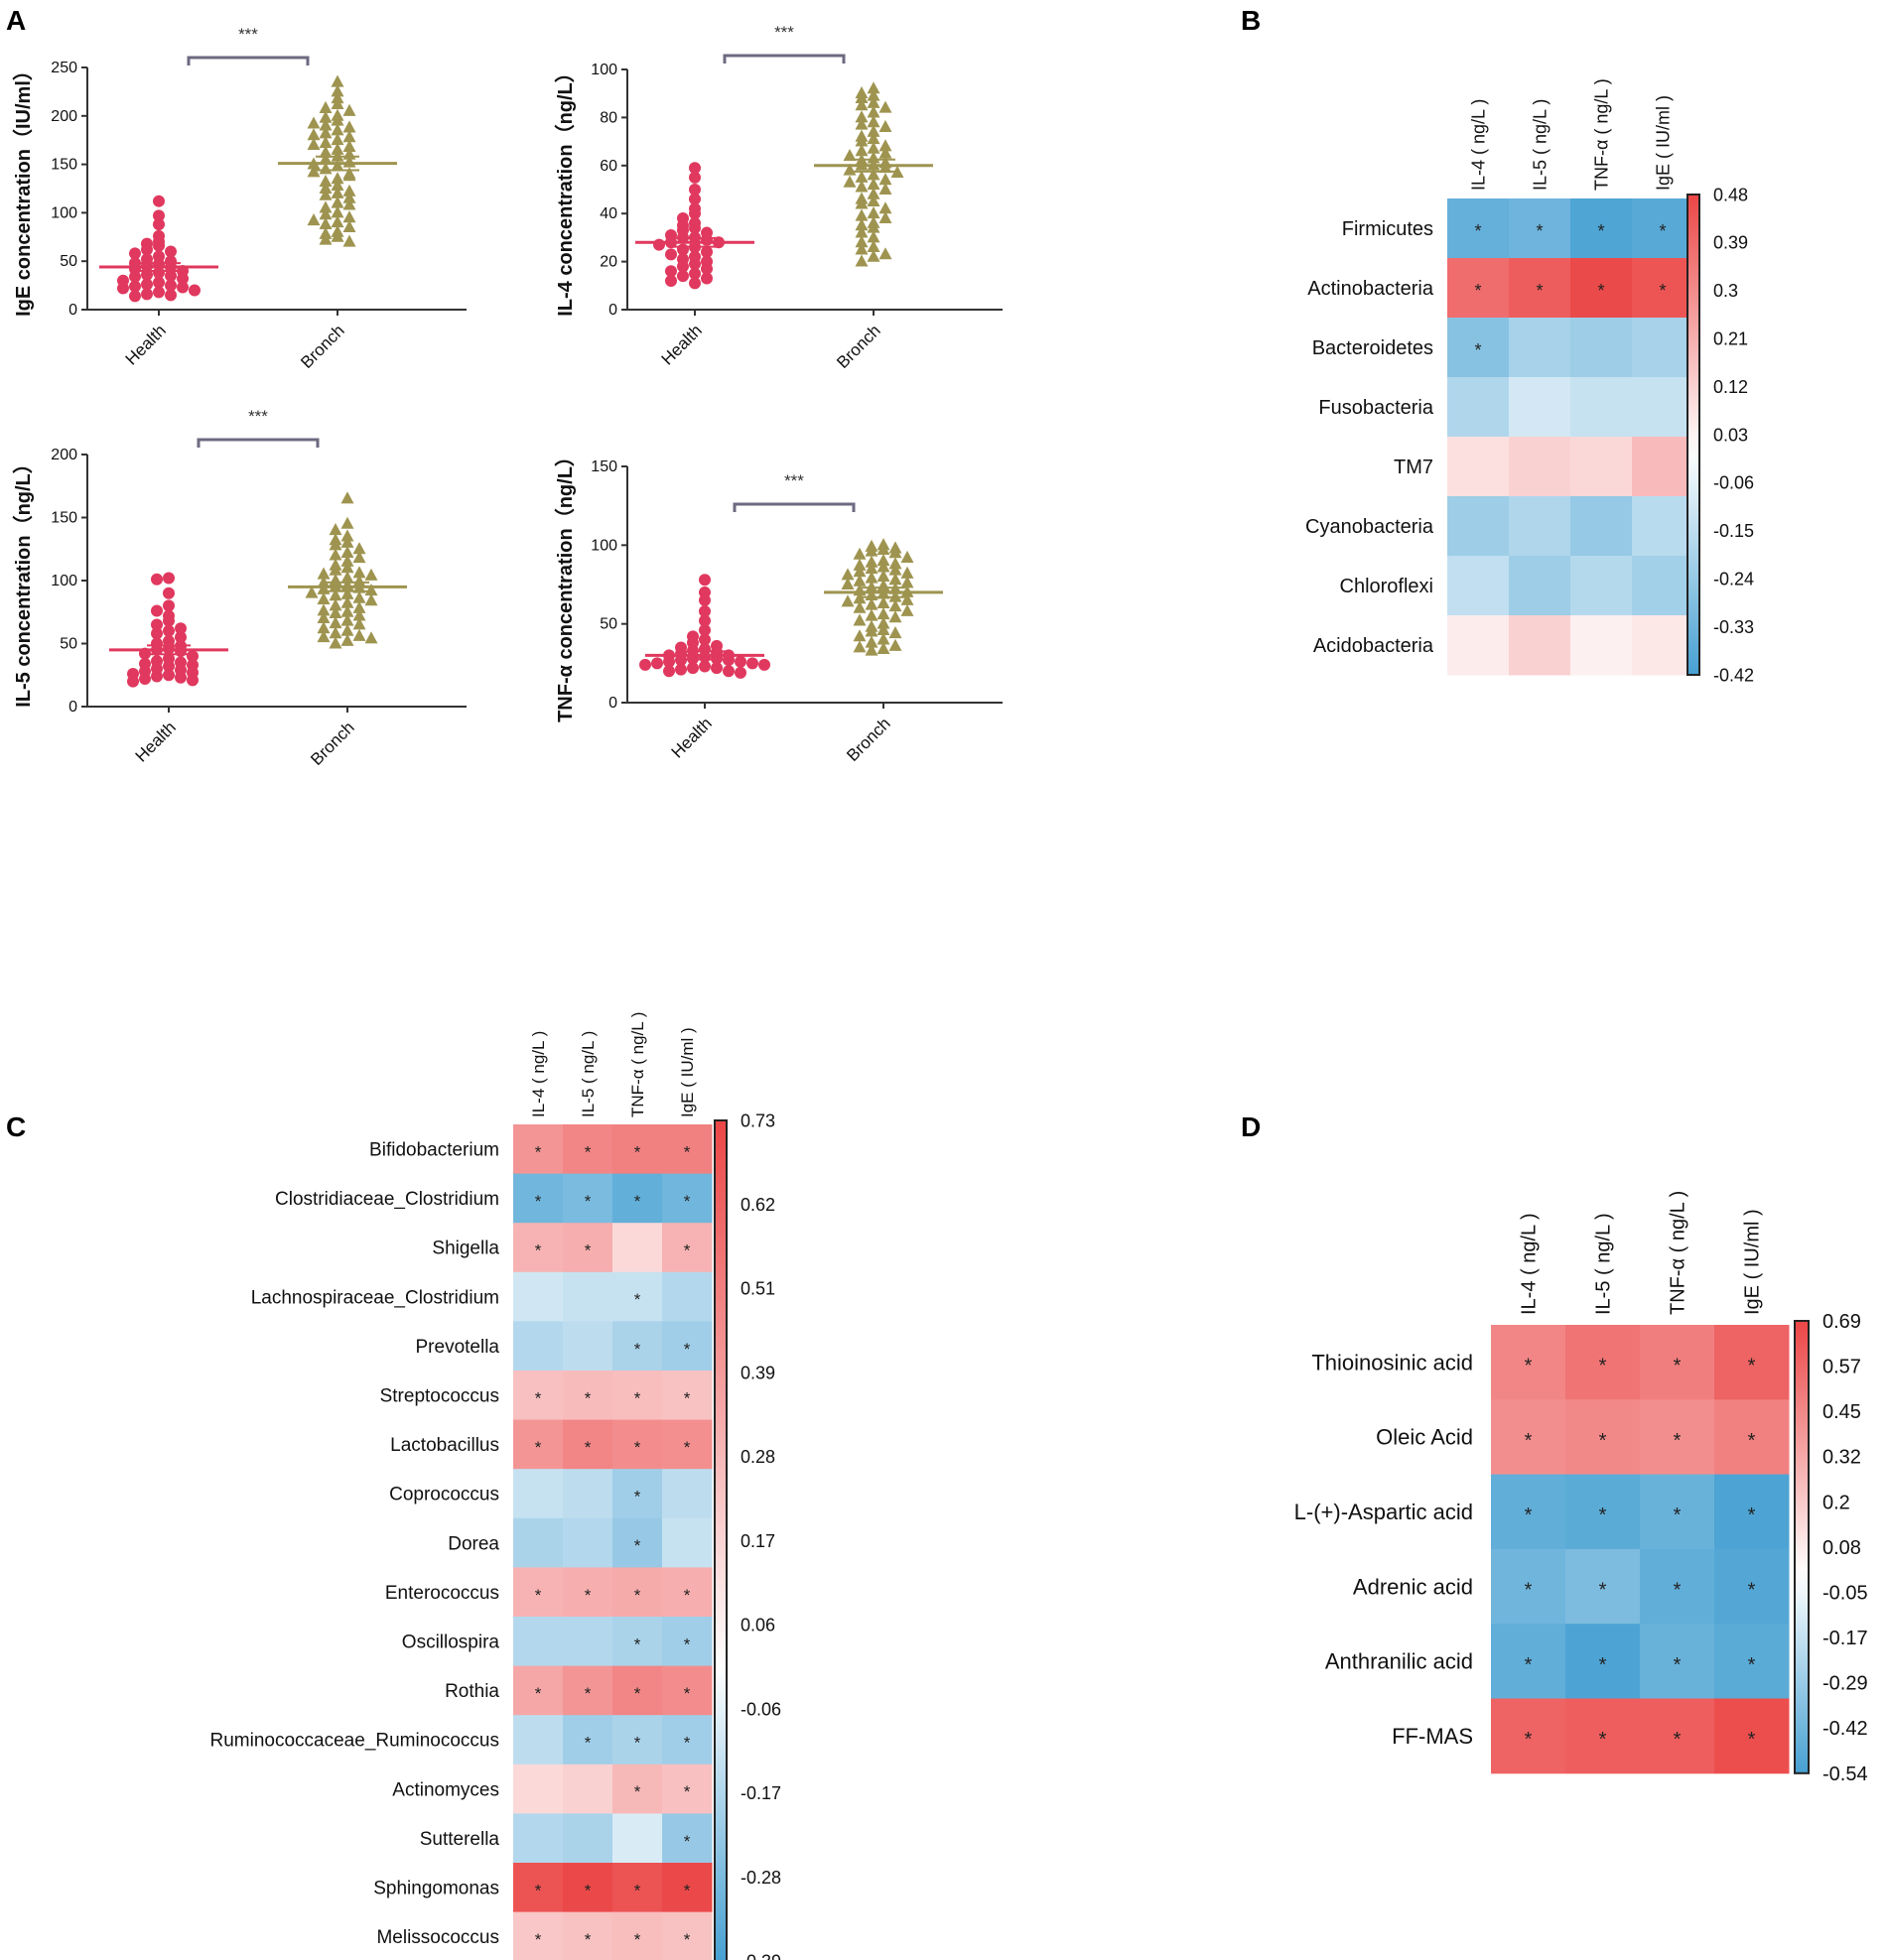 The width and height of the screenshot is (1888, 1960). I want to click on heatmap-row-label: Oleic Acid, so click(1424, 1437).